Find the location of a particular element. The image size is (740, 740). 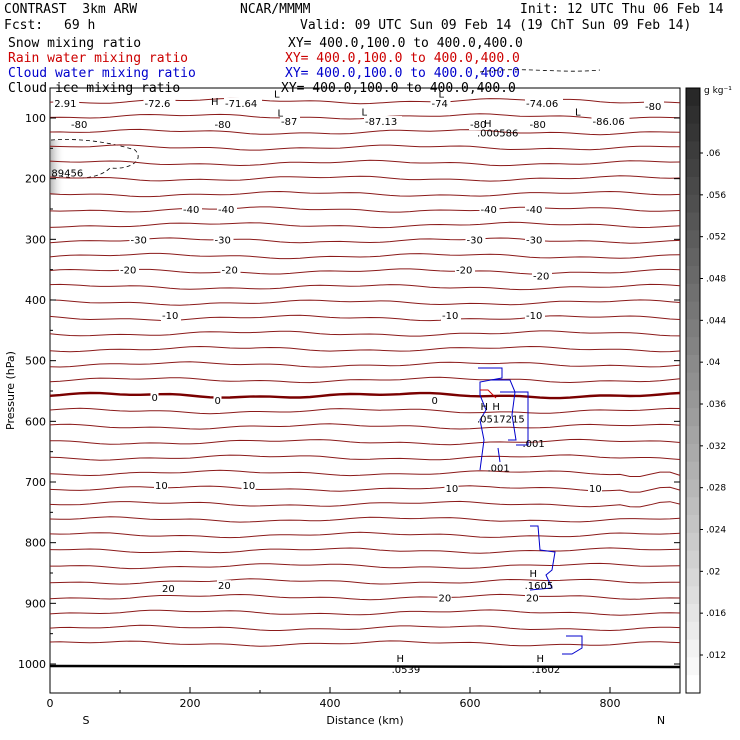

y-tick-label: 700 is located at coordinates (35, 482).